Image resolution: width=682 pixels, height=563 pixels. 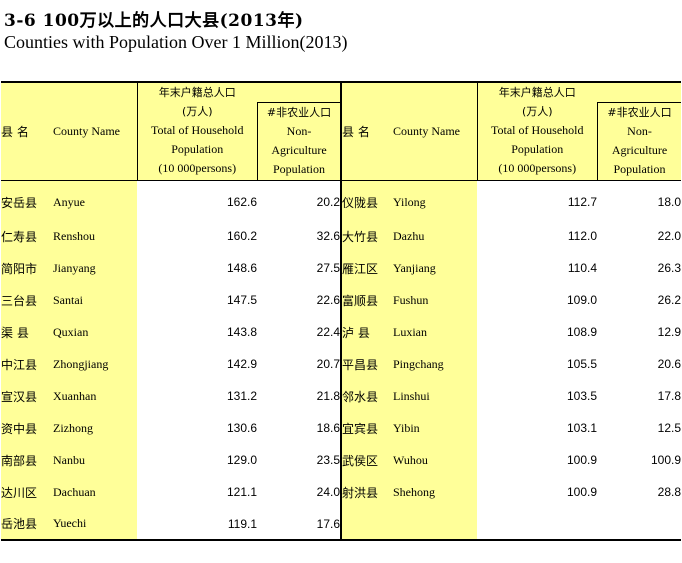 I want to click on county-name-cn: 武侯区, so click(x=367, y=460).